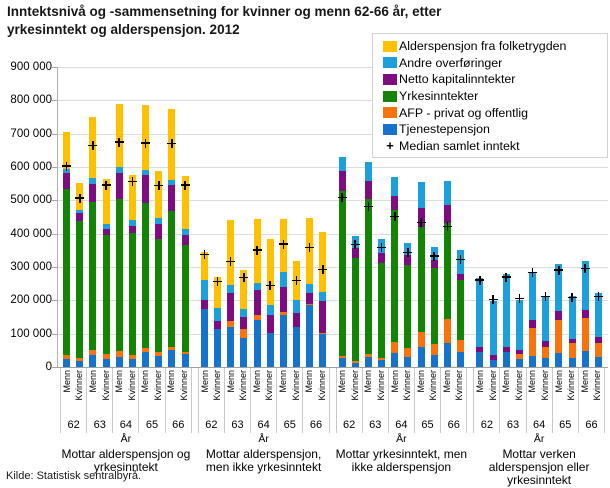 The height and width of the screenshot is (488, 610). What do you see at coordinates (146, 235) in the screenshot?
I see `bar-65-menn` at bounding box center [146, 235].